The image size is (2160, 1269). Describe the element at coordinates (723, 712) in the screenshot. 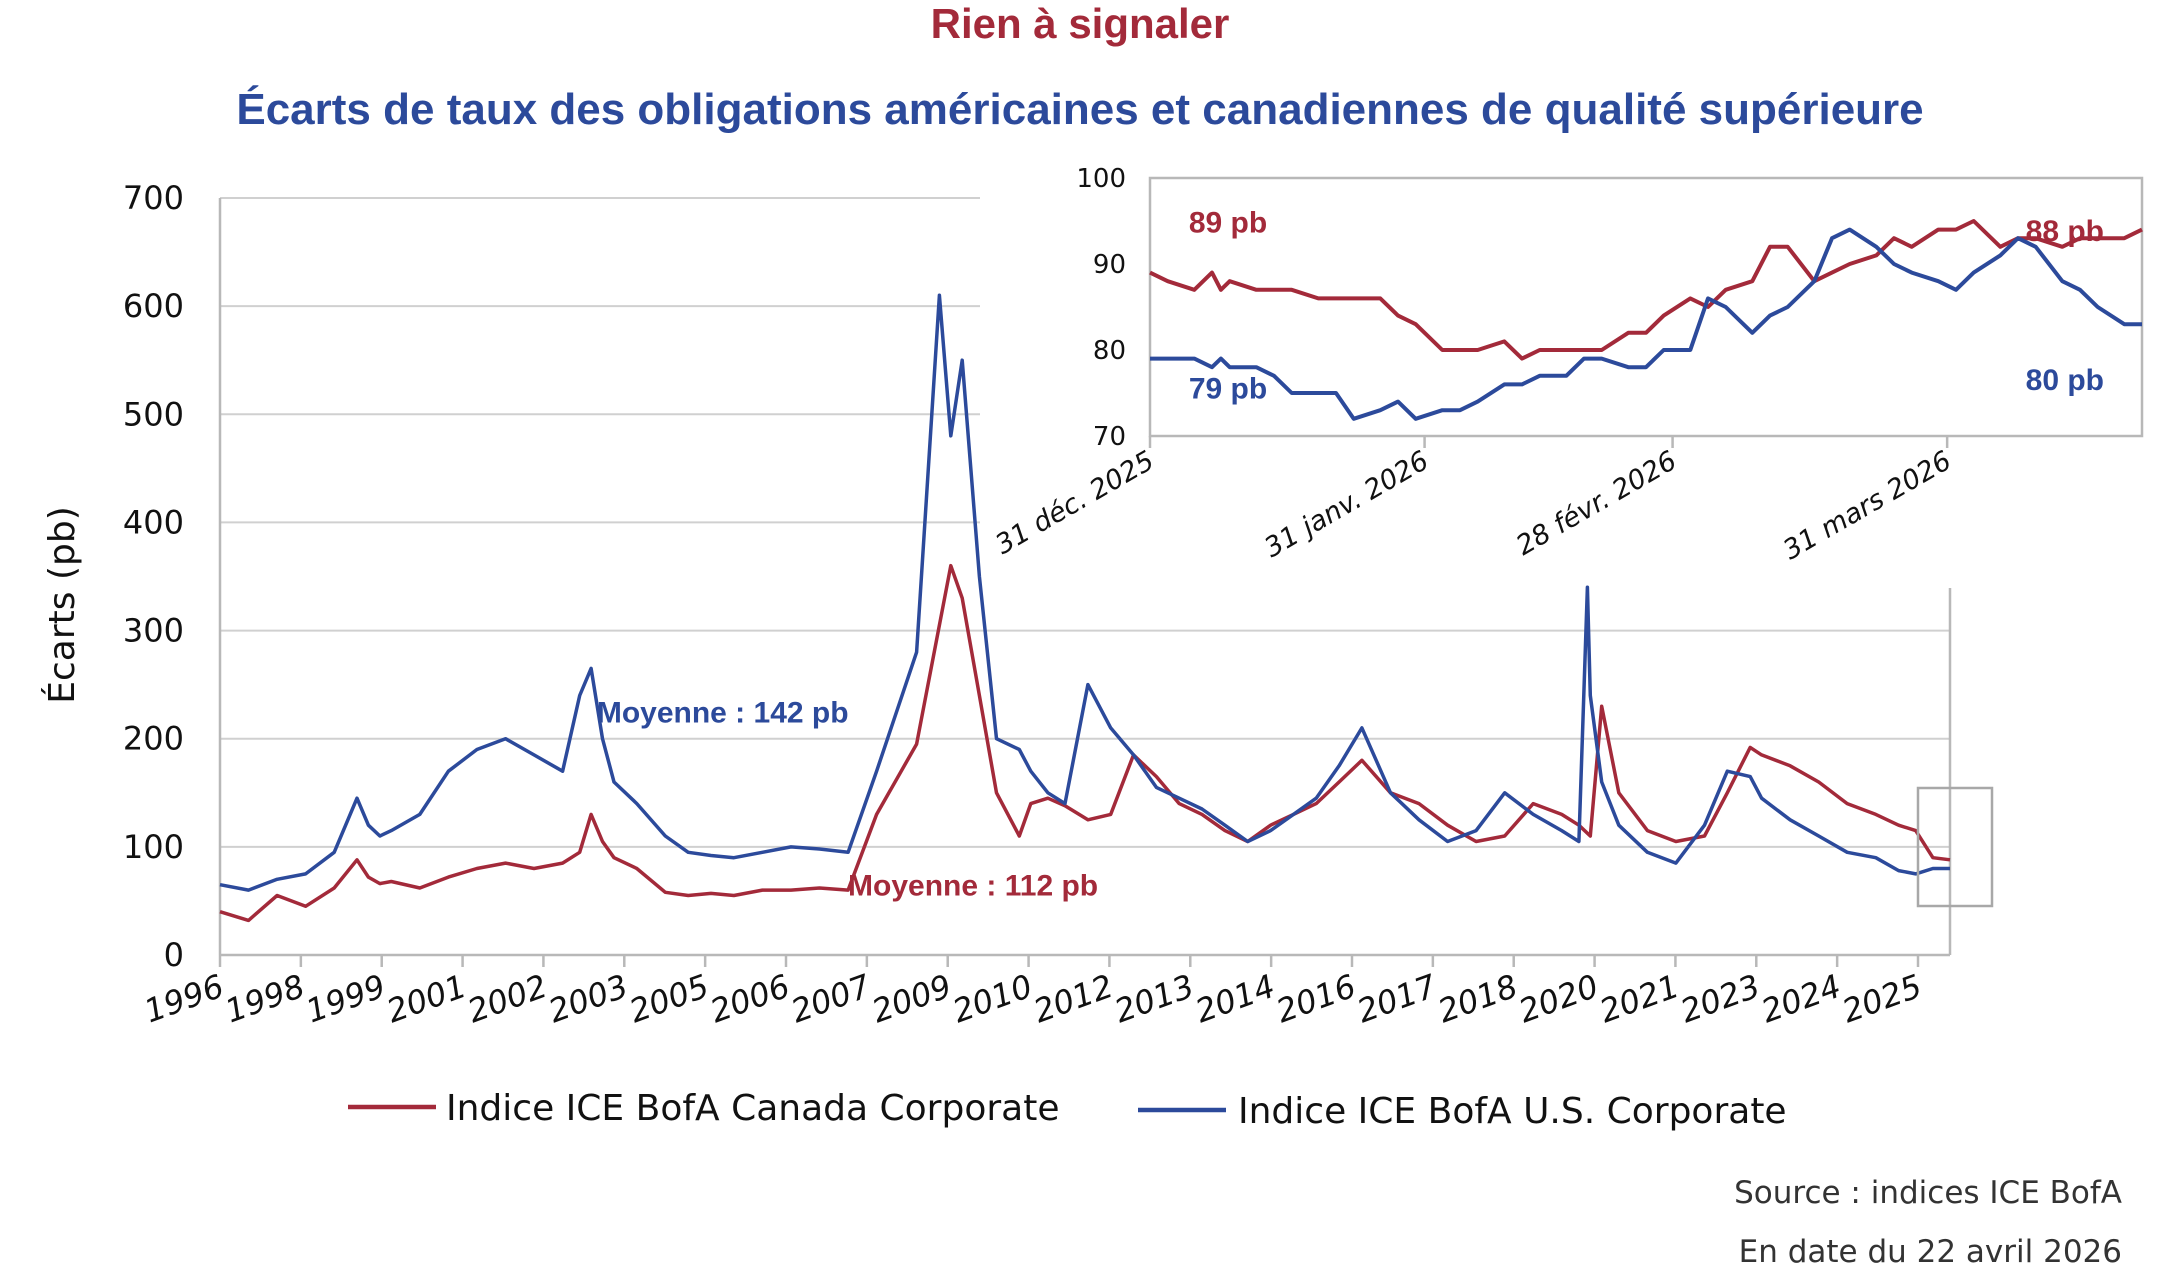

I see `main-annotation-0: Moyenne : 142 pb` at that location.